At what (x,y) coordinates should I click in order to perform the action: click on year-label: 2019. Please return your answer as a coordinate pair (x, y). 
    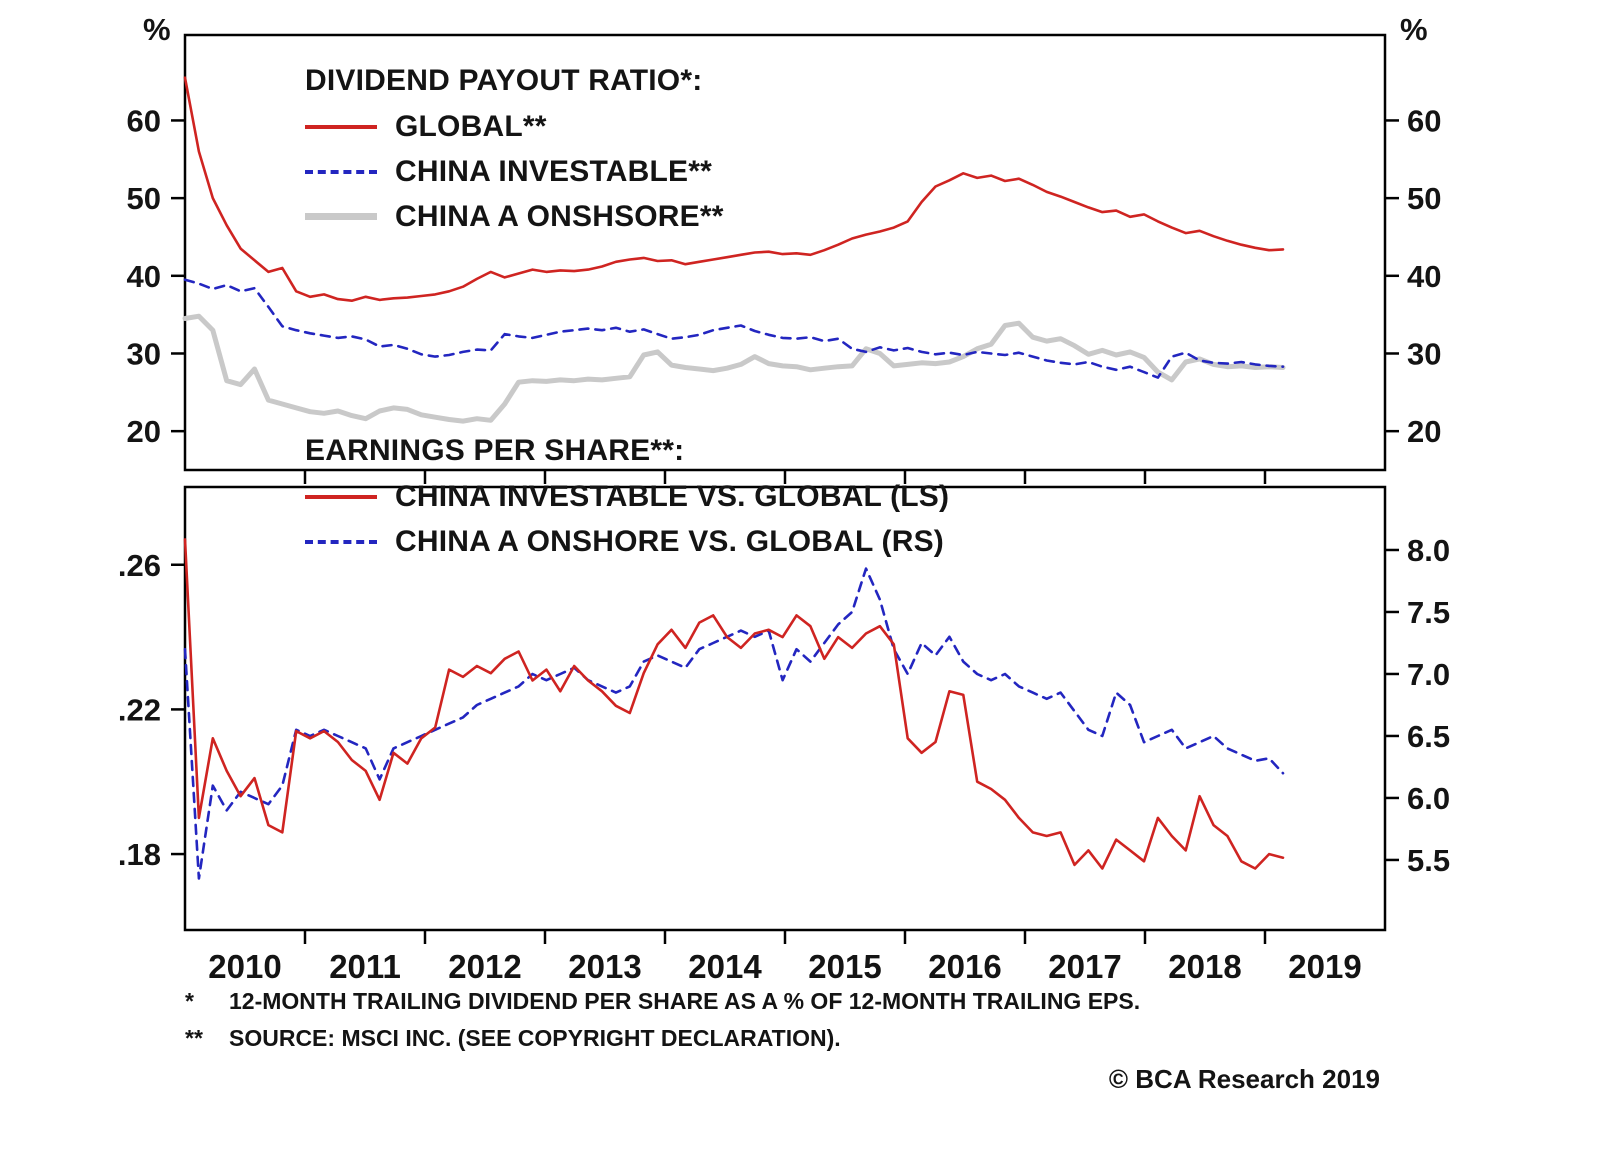
    Looking at the image, I should click on (1324, 966).